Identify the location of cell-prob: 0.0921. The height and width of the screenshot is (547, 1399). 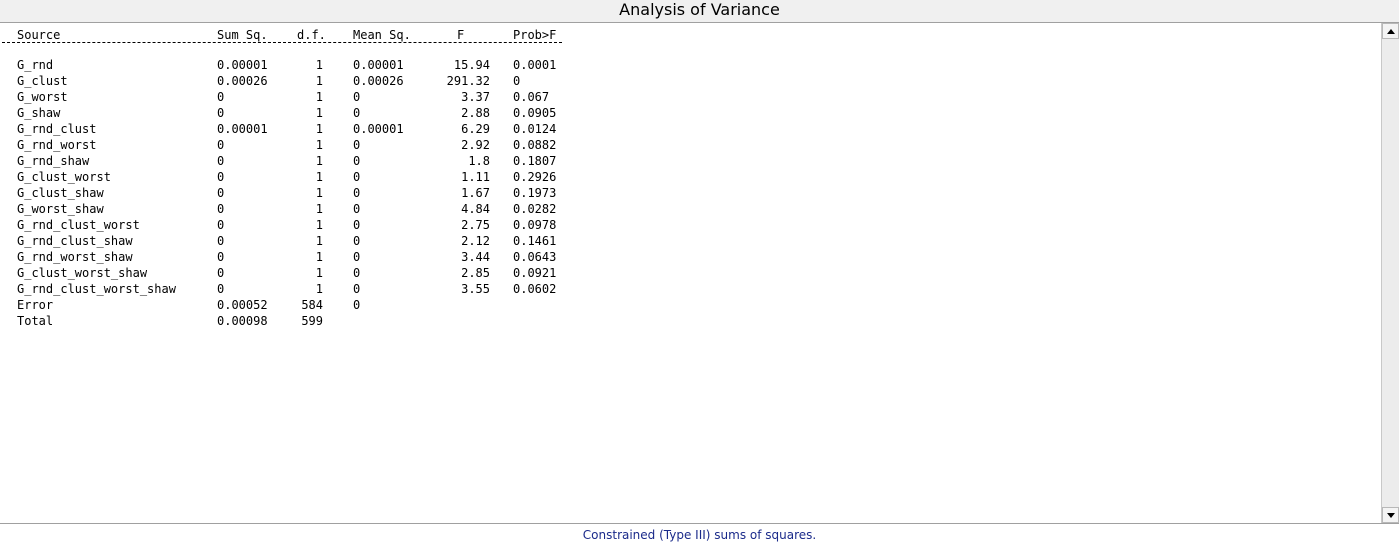
(535, 273).